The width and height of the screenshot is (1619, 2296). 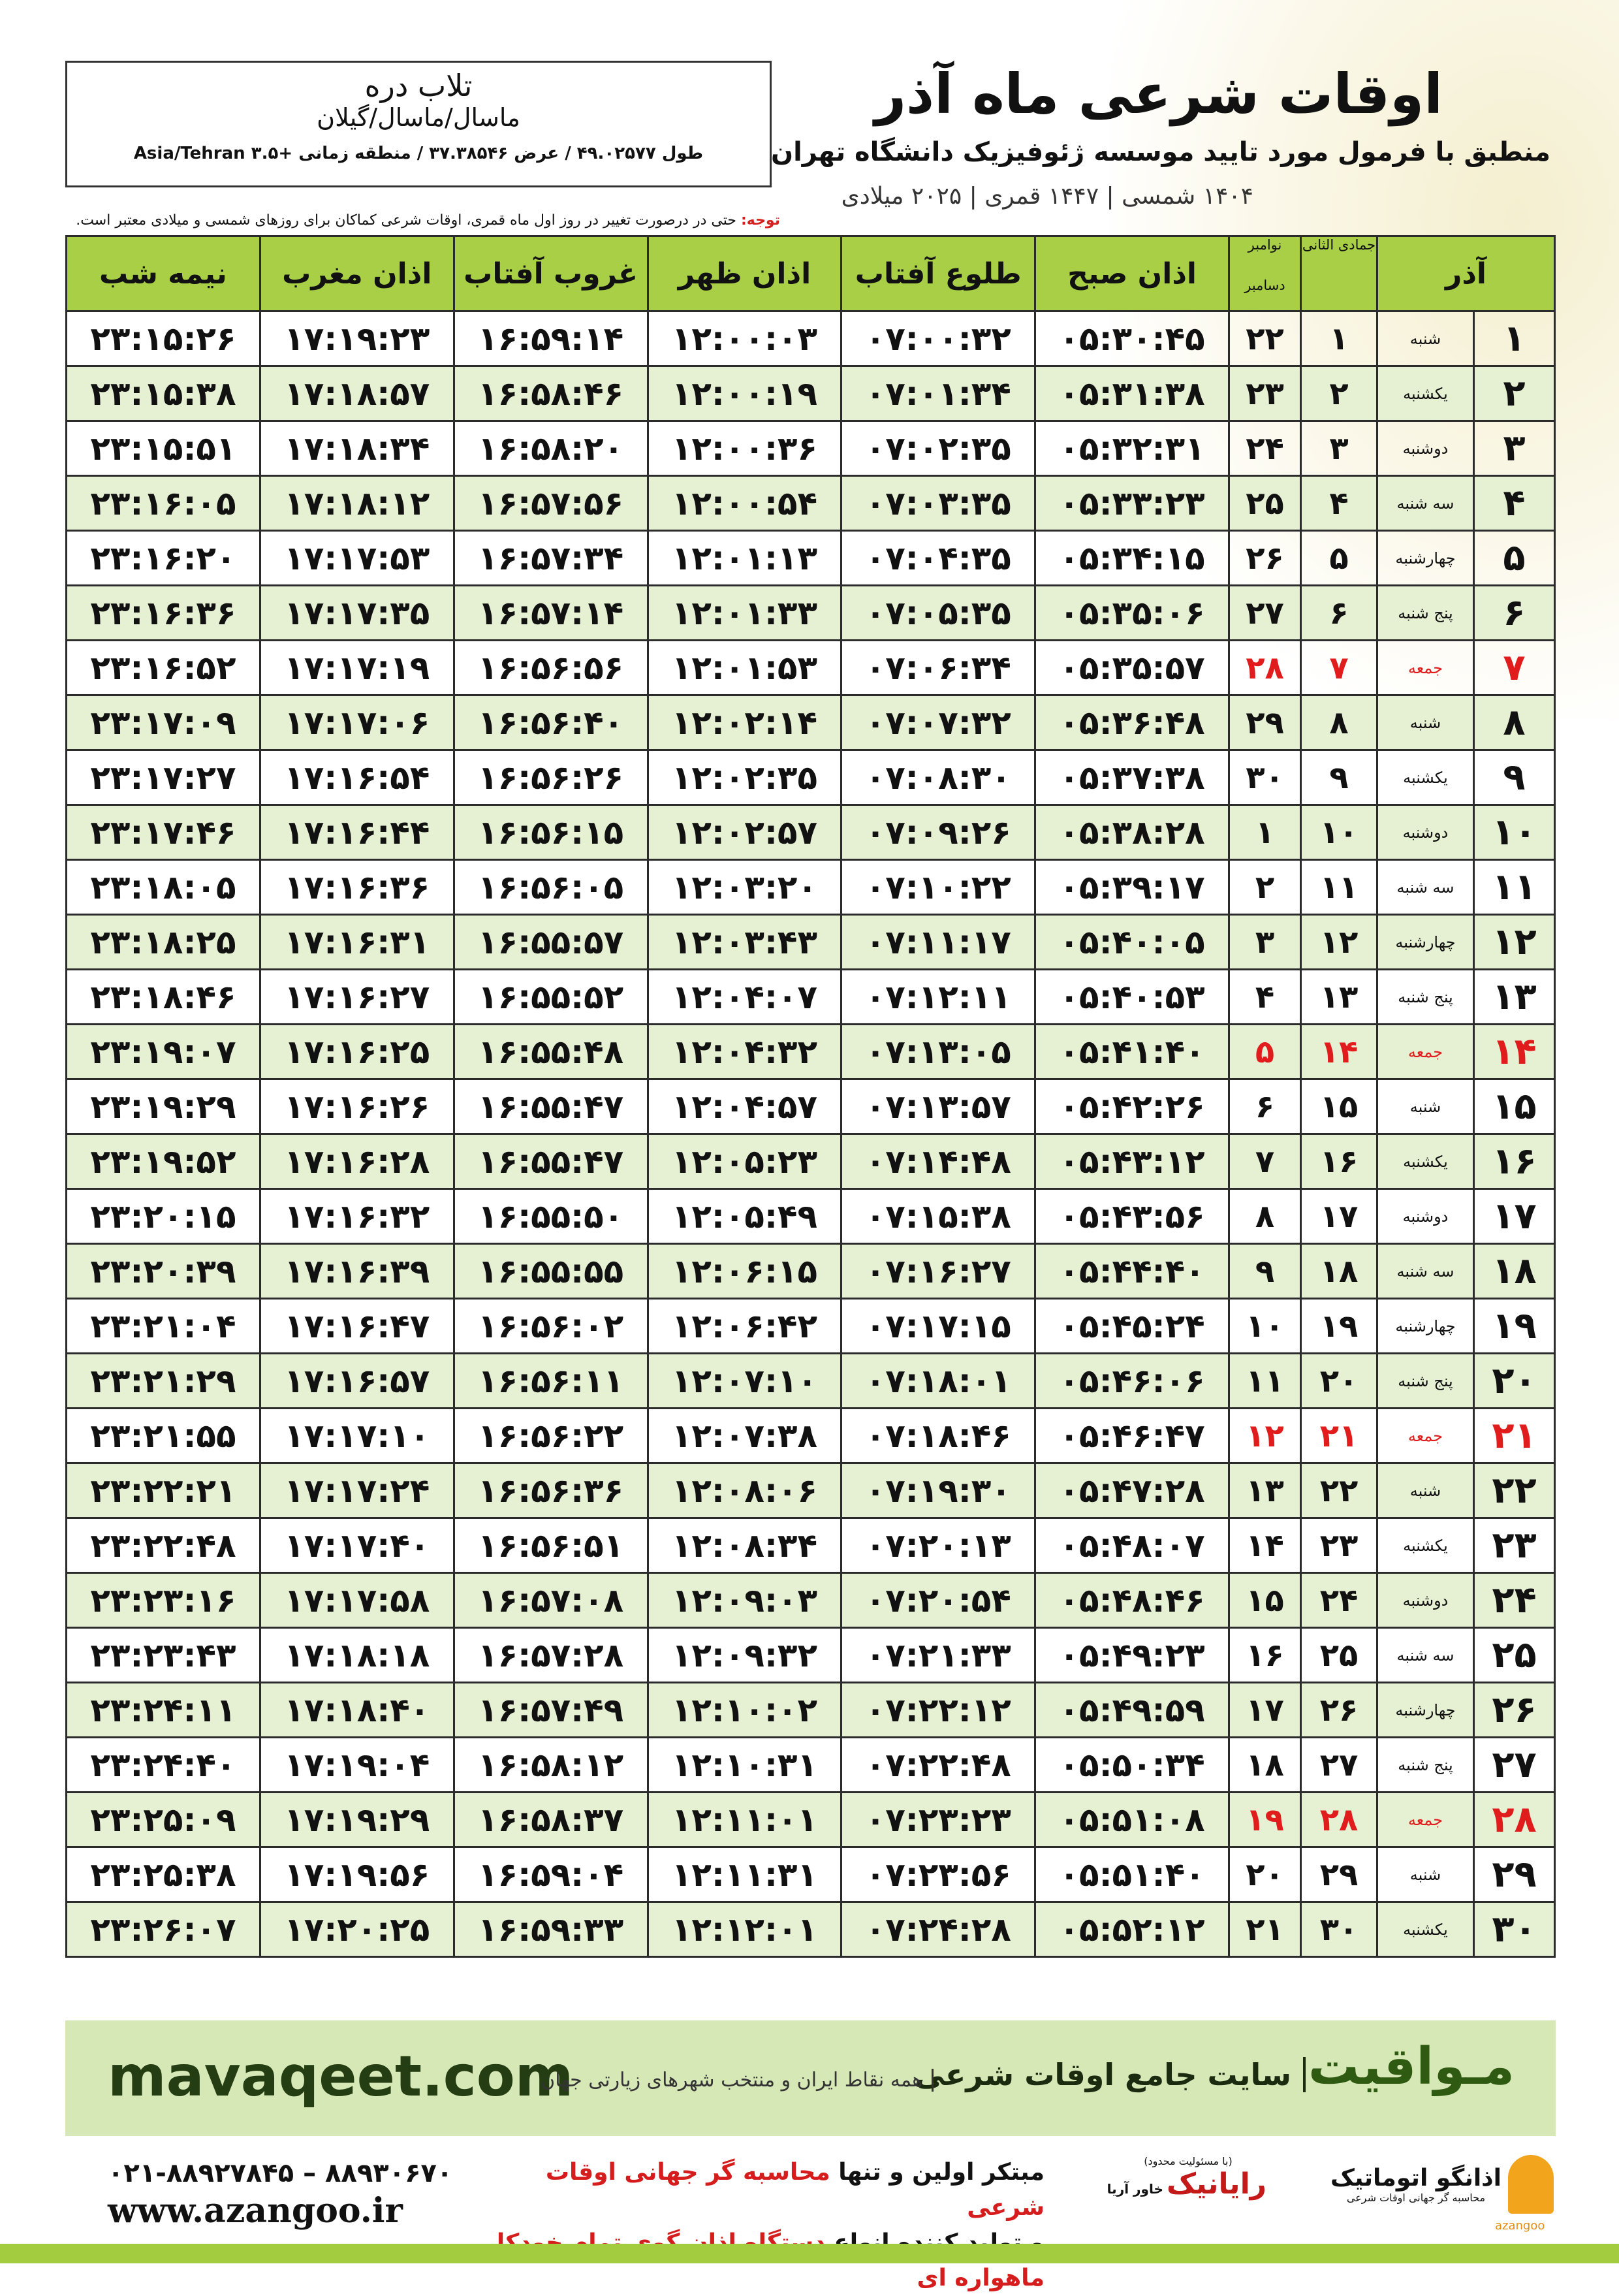 What do you see at coordinates (1132, 1326) in the screenshot?
I see `fajr-cell: ۰۵:۴۵:۲۴` at bounding box center [1132, 1326].